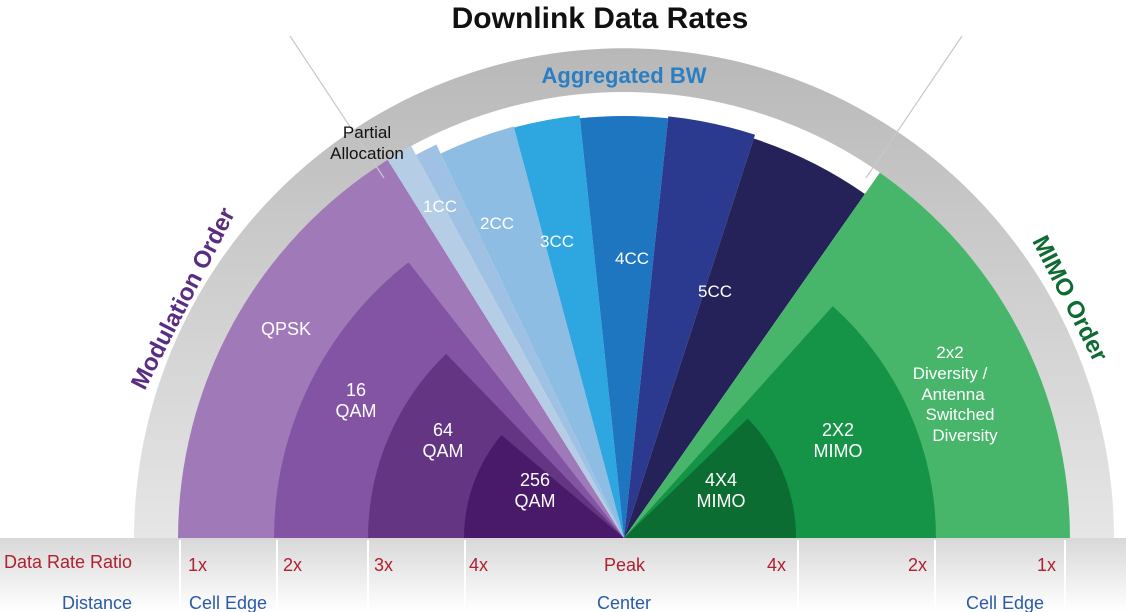  I want to click on cc5-label: 5CC, so click(715, 291).